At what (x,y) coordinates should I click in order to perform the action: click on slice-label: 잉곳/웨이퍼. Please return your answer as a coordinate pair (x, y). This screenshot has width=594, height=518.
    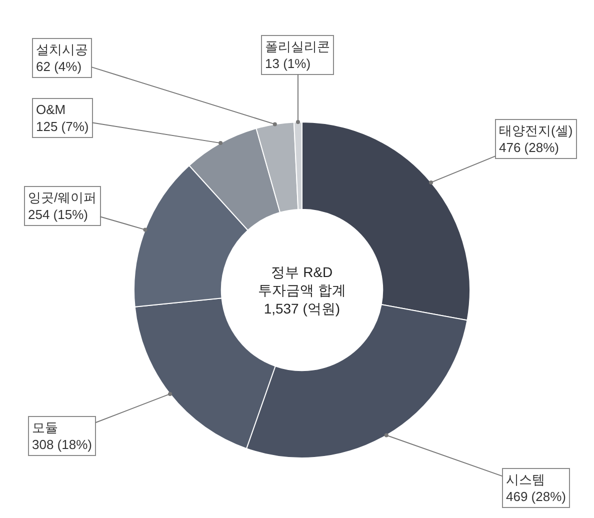
    Looking at the image, I should click on (62, 197).